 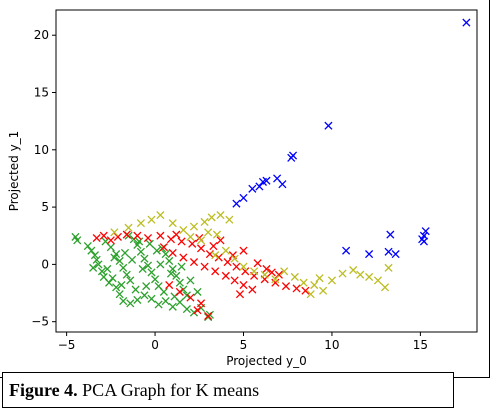 What do you see at coordinates (14, 171) in the screenshot?
I see `y-axis-label: Projected y_1` at bounding box center [14, 171].